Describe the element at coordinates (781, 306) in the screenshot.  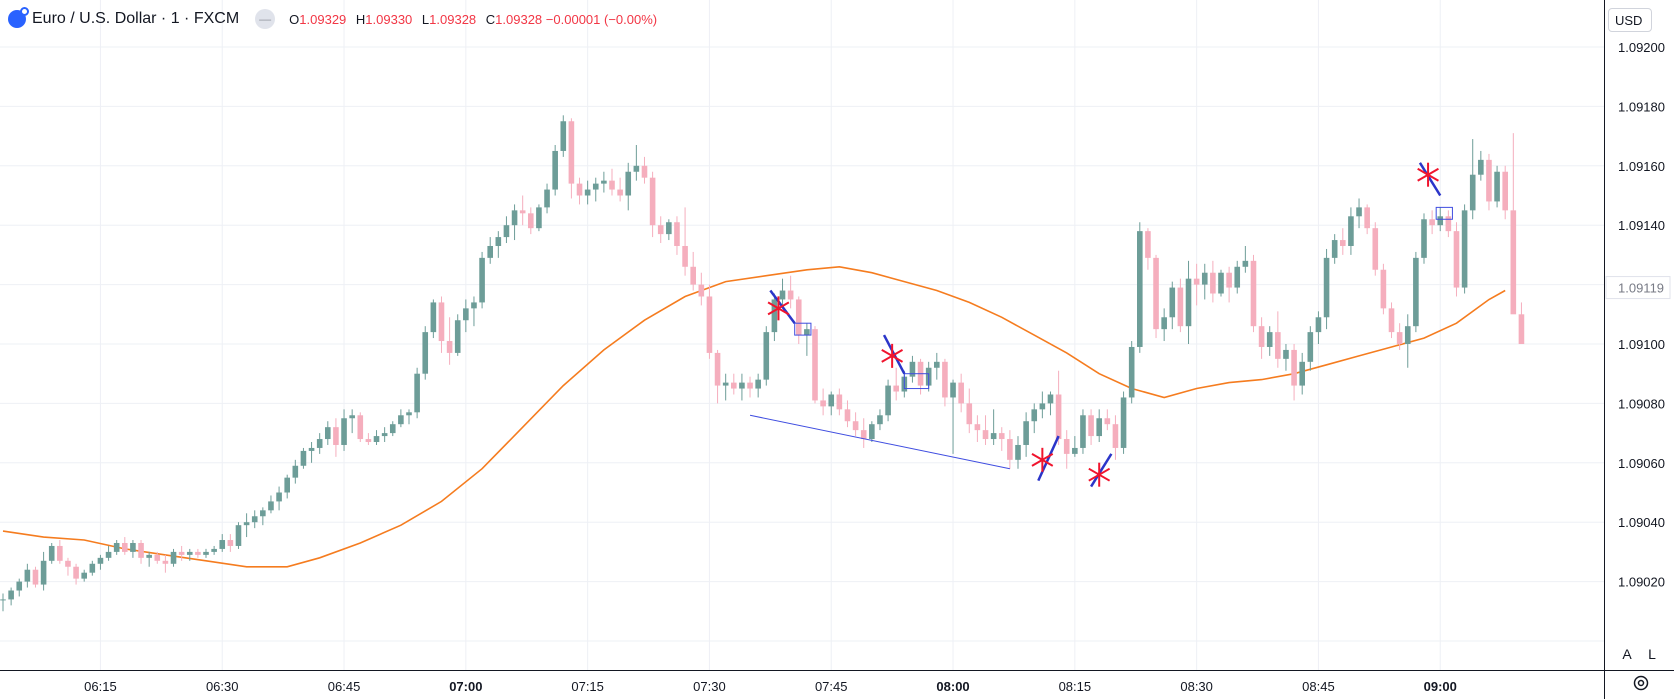
I see `signal-marker` at that location.